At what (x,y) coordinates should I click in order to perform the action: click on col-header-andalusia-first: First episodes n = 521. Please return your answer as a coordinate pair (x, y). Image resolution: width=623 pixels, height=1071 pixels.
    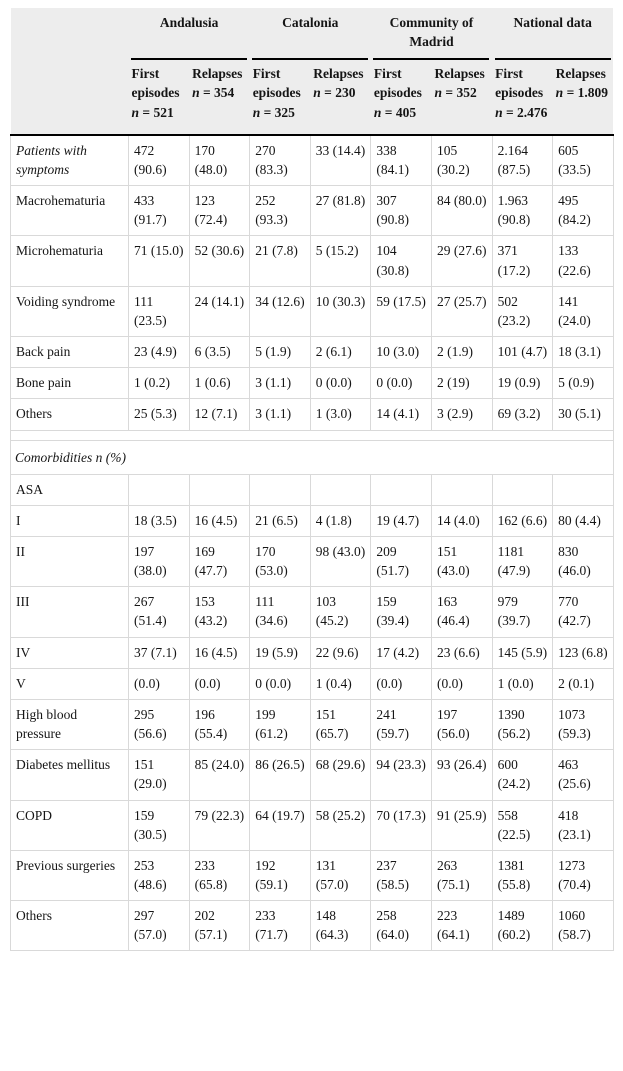
    Looking at the image, I should click on (159, 98).